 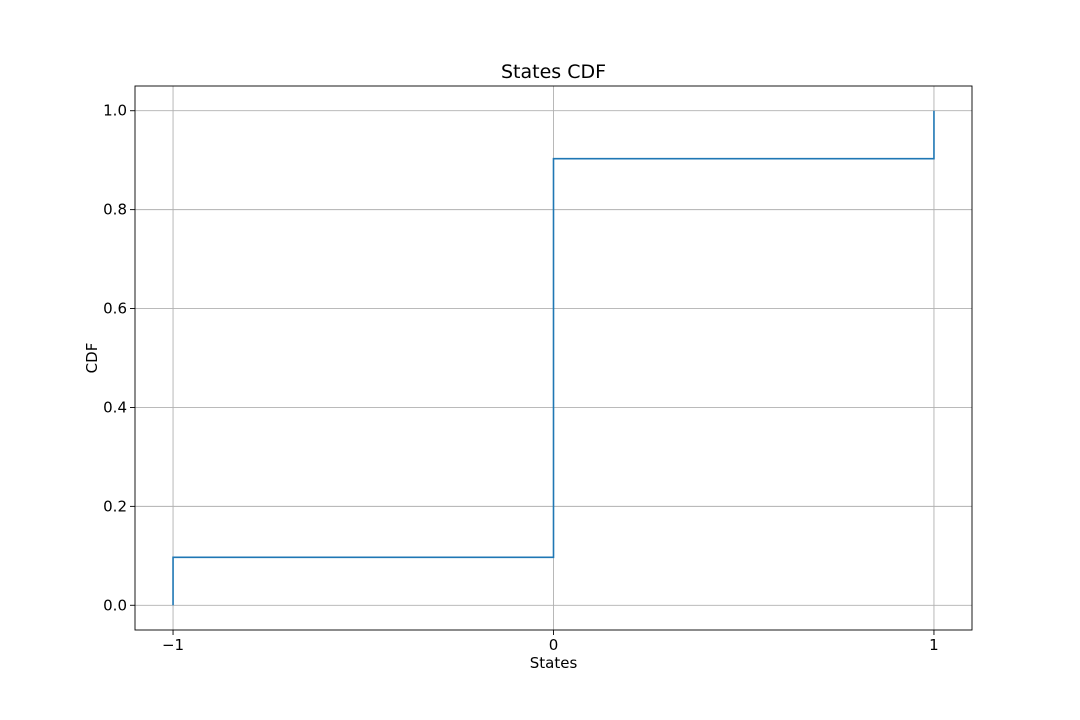 What do you see at coordinates (115, 111) in the screenshot?
I see `y-tick-label: 1.0` at bounding box center [115, 111].